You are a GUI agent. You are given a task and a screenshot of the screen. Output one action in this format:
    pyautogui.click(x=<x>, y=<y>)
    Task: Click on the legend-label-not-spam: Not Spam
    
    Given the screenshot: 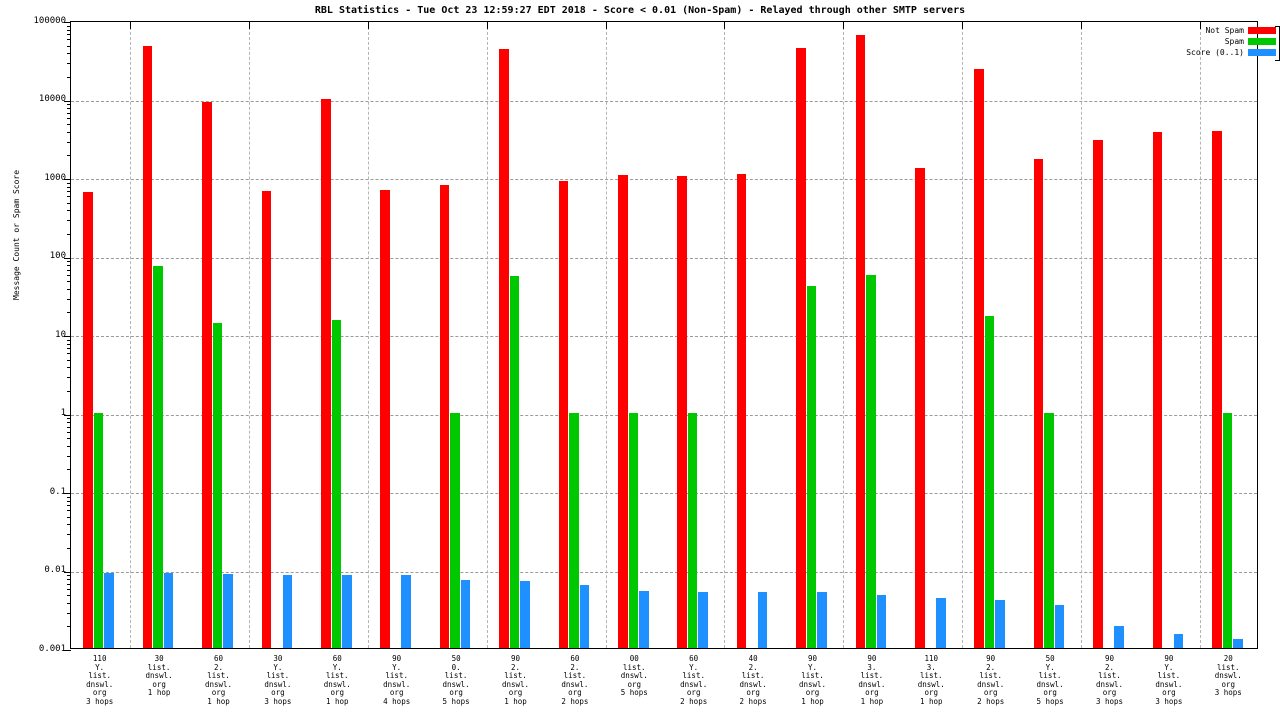 What is the action you would take?
    pyautogui.click(x=1224, y=30)
    